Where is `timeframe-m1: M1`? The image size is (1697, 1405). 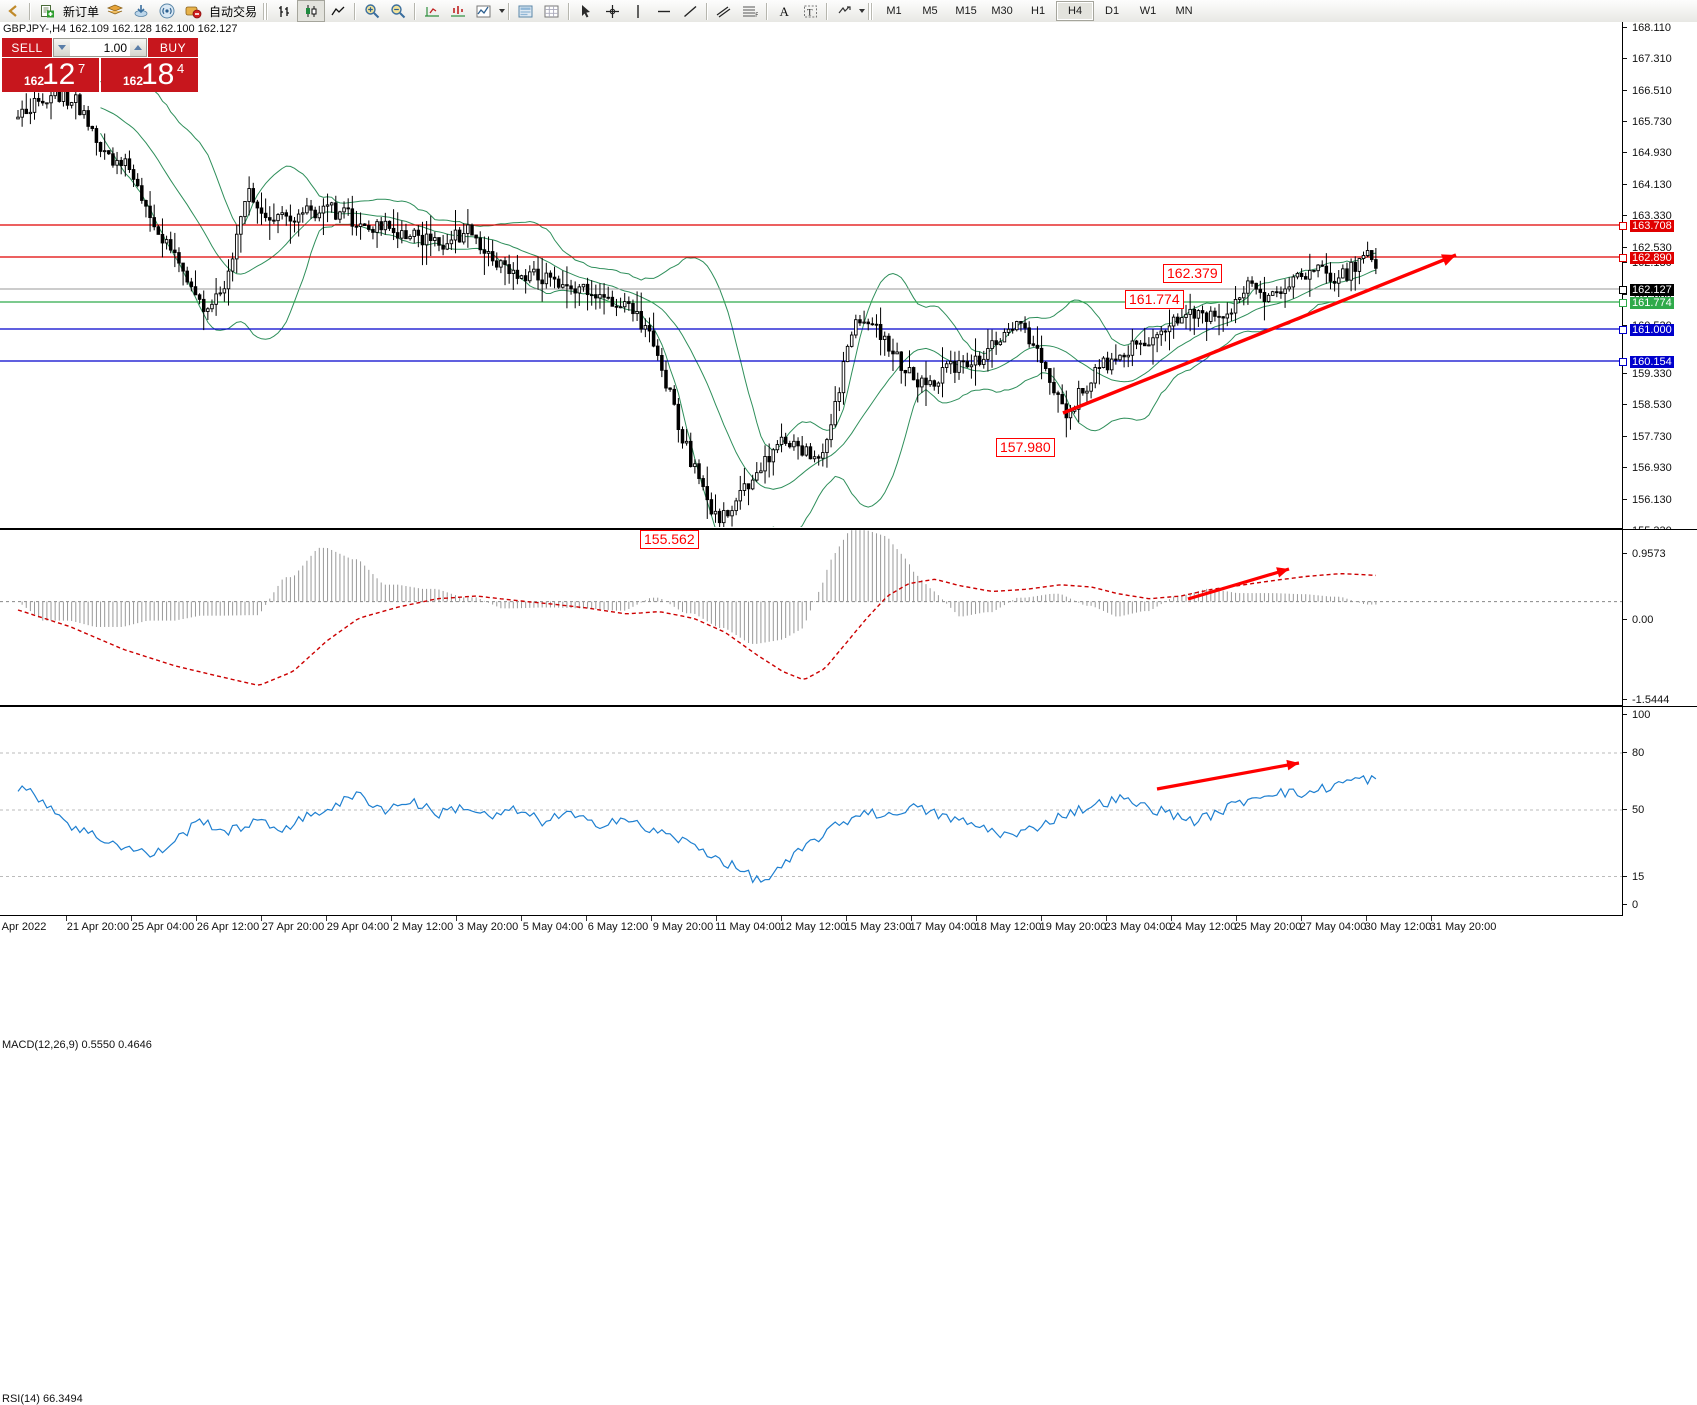 timeframe-m1: M1 is located at coordinates (894, 11).